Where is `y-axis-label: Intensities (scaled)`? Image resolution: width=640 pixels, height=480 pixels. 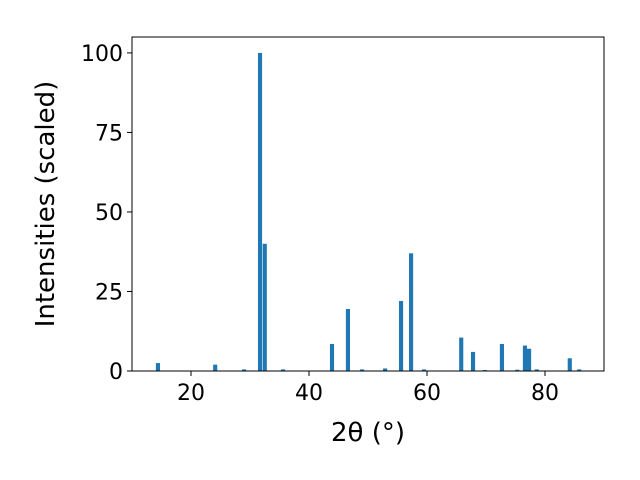
y-axis-label: Intensities (scaled) is located at coordinates (46, 204).